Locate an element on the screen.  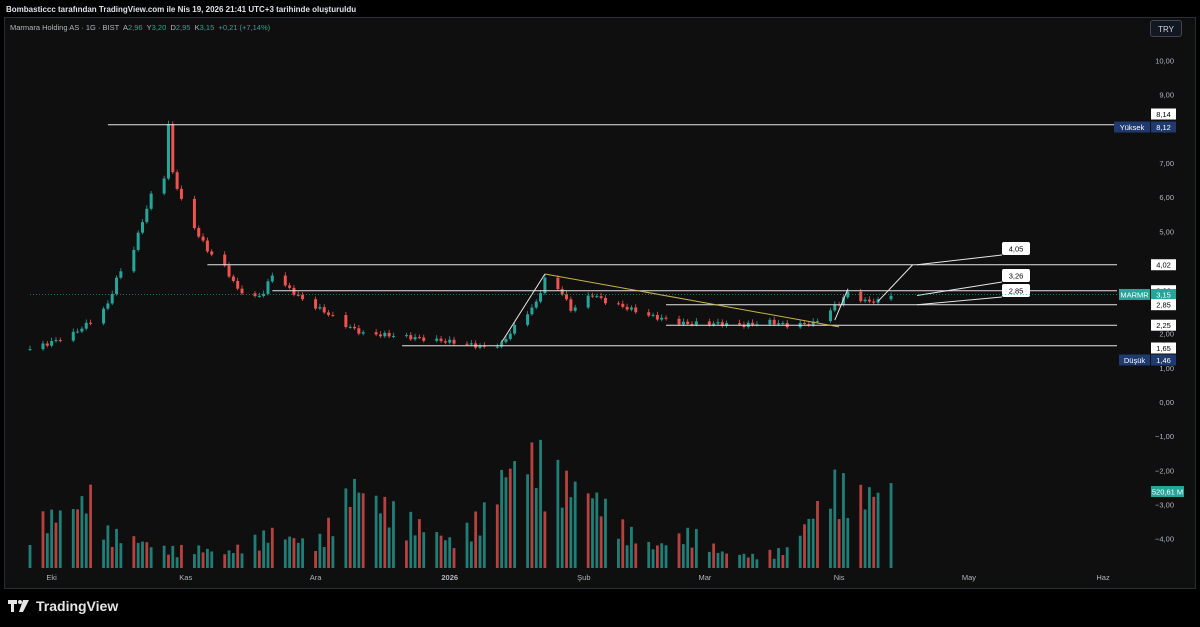
x-axis-tick-label: Ara is located at coordinates (316, 577).